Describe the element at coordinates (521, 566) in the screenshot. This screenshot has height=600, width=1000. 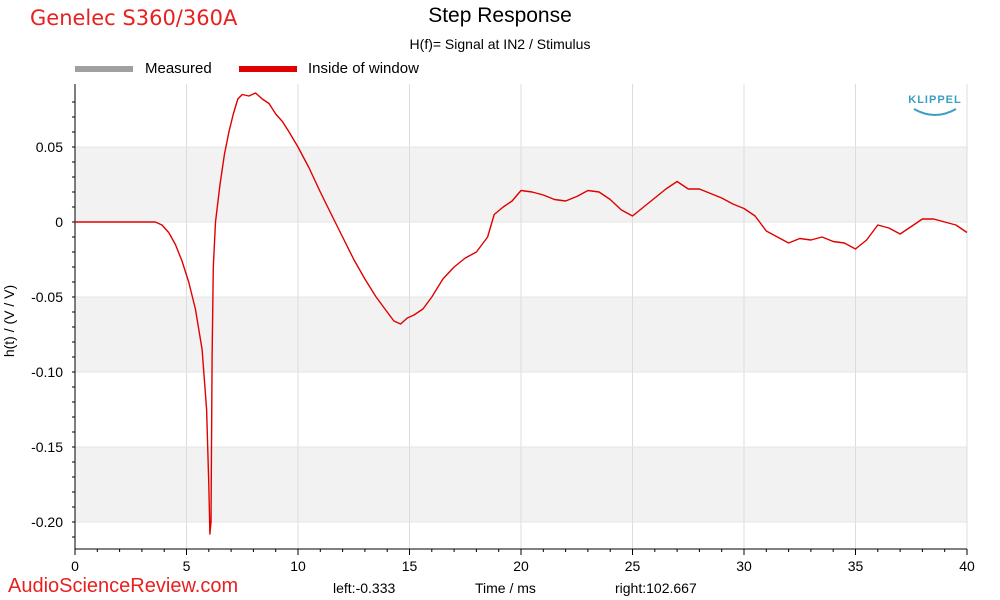
I see `x-tick-label: 20` at that location.